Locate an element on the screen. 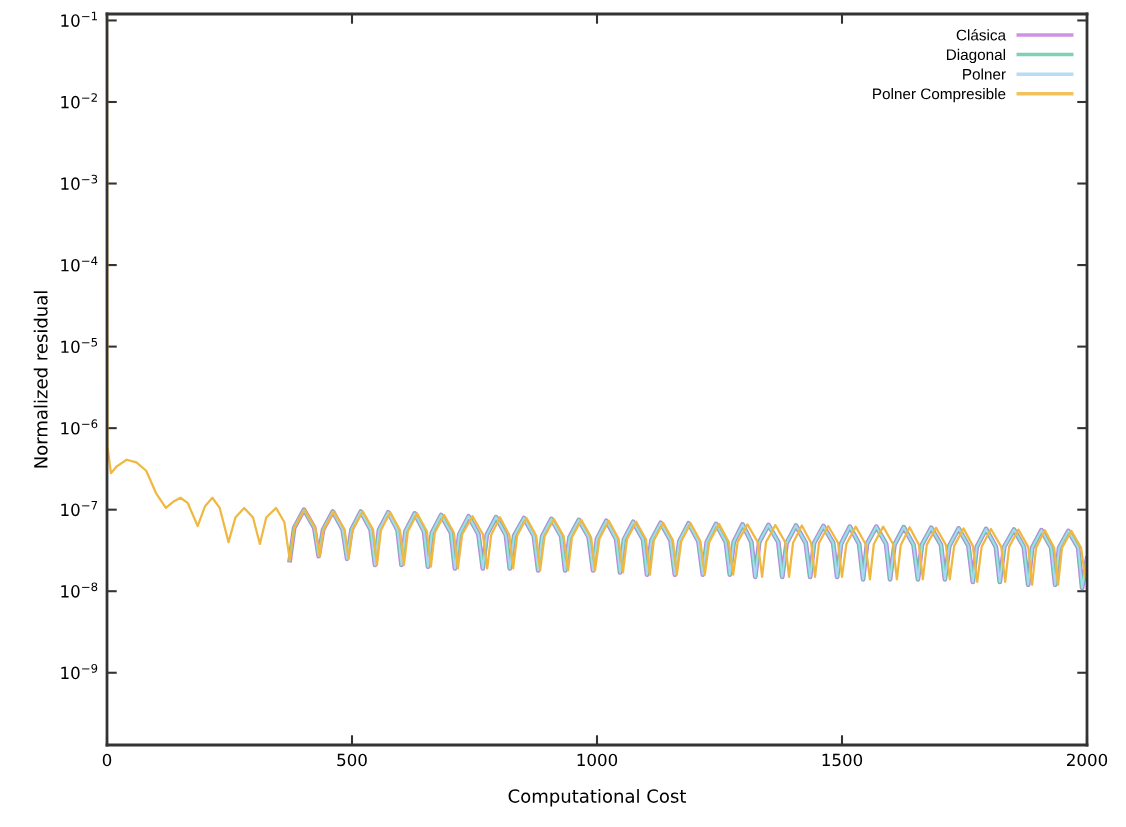 This screenshot has height=827, width=1126. y-tick-label: 10$^{−4}$ is located at coordinates (79, 264).